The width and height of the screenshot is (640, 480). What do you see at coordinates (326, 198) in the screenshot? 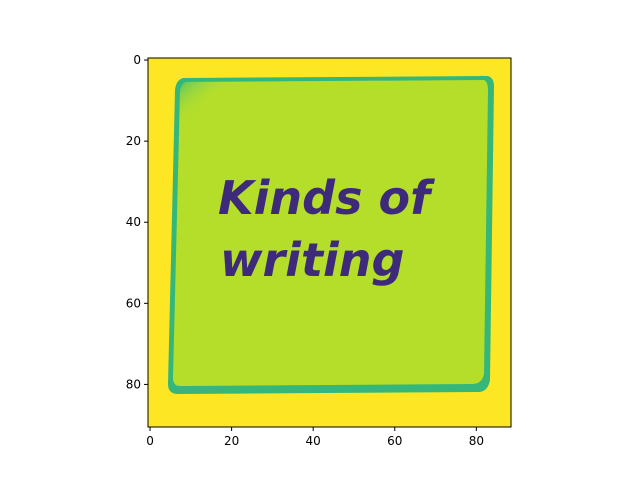
I see `note-text-line-1: Kinds of` at bounding box center [326, 198].